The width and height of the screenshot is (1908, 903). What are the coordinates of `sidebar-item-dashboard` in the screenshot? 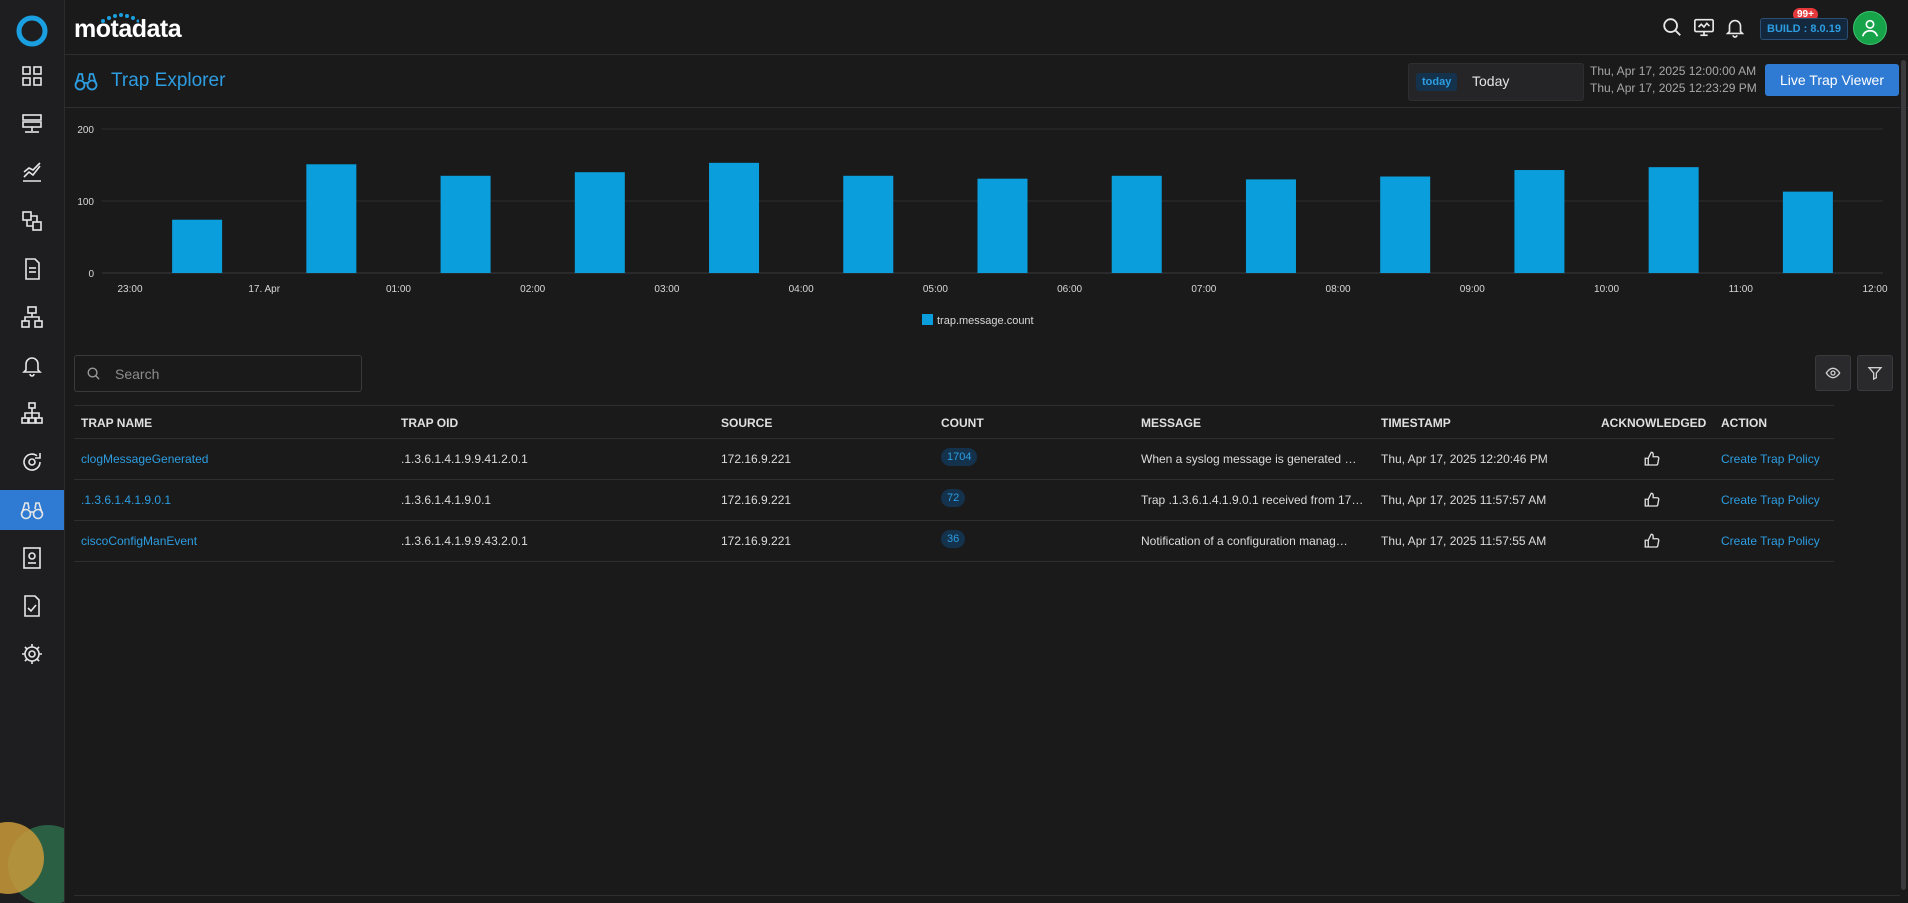 It's located at (32, 76).